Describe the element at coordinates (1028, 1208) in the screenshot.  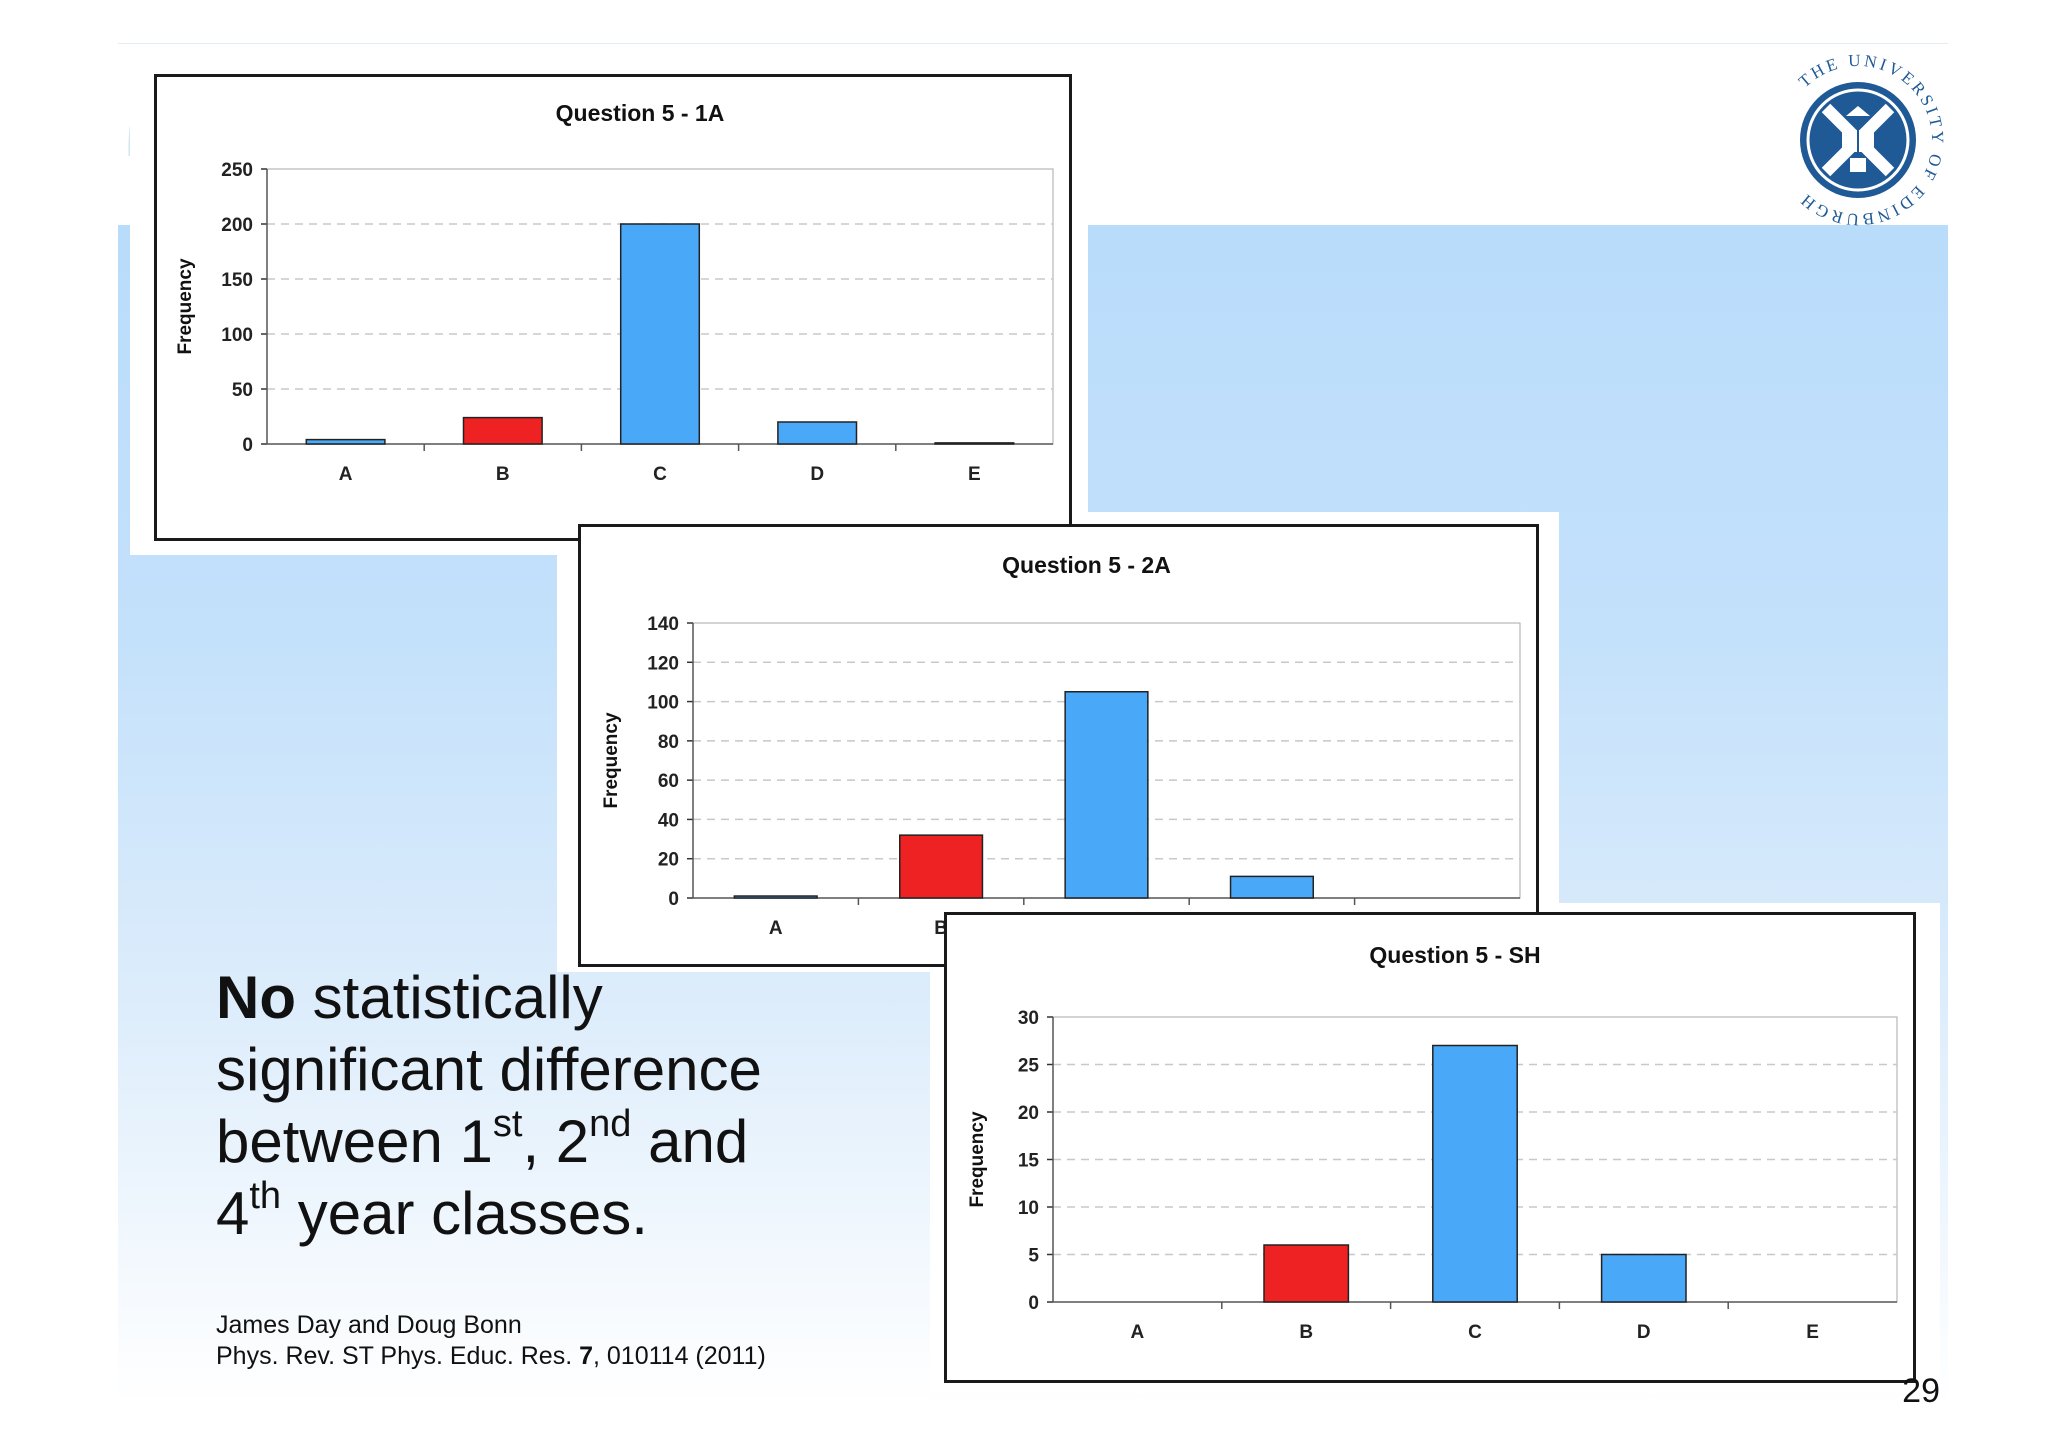
I see `y-tick-label: 10` at that location.